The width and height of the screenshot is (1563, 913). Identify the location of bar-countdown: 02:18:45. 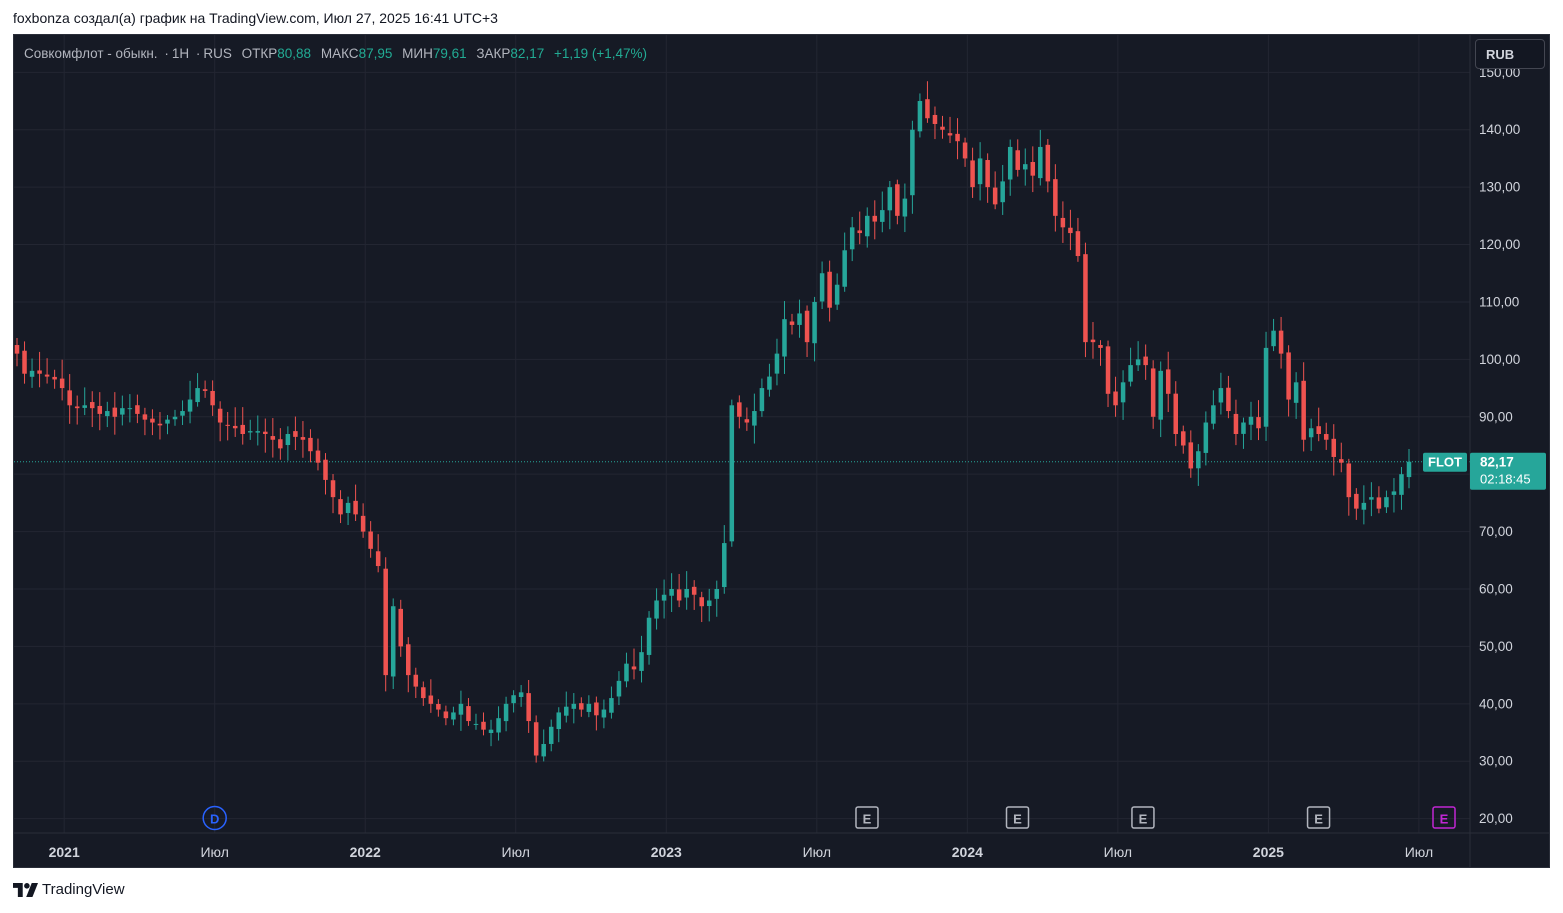
(1505, 479).